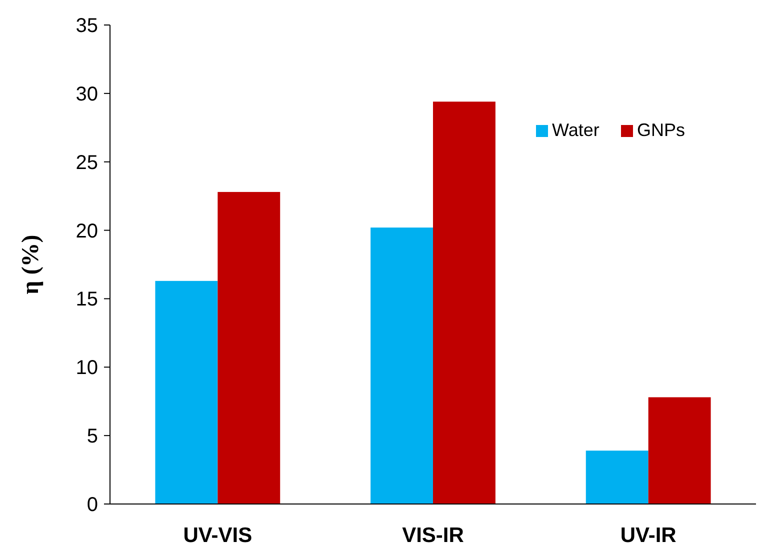 The width and height of the screenshot is (768, 556). What do you see at coordinates (87, 231) in the screenshot?
I see `y-tick-label: 20` at bounding box center [87, 231].